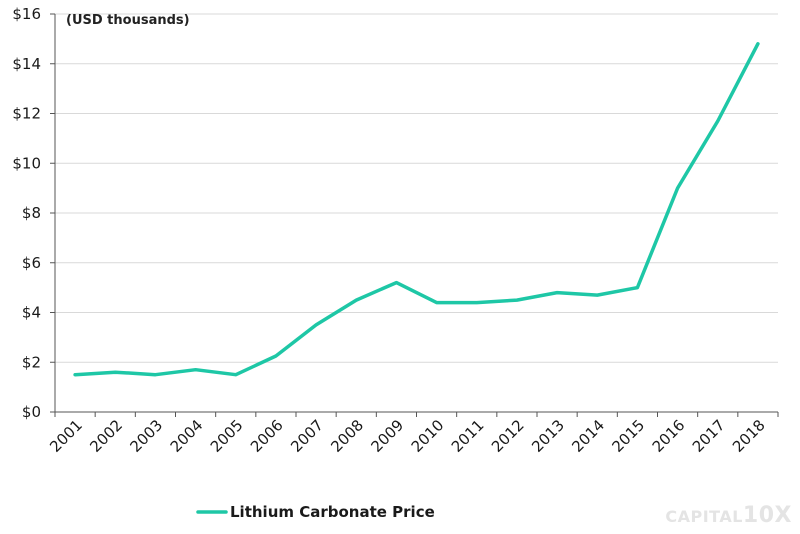  What do you see at coordinates (709, 436) in the screenshot?
I see `x-tick-label: 2017` at bounding box center [709, 436].